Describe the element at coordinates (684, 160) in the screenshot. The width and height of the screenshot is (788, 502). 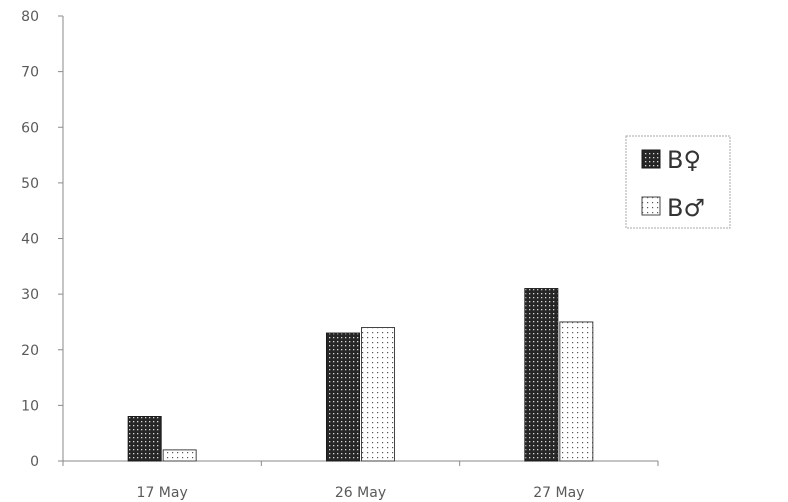
I see `legend-label-female: B♀` at that location.